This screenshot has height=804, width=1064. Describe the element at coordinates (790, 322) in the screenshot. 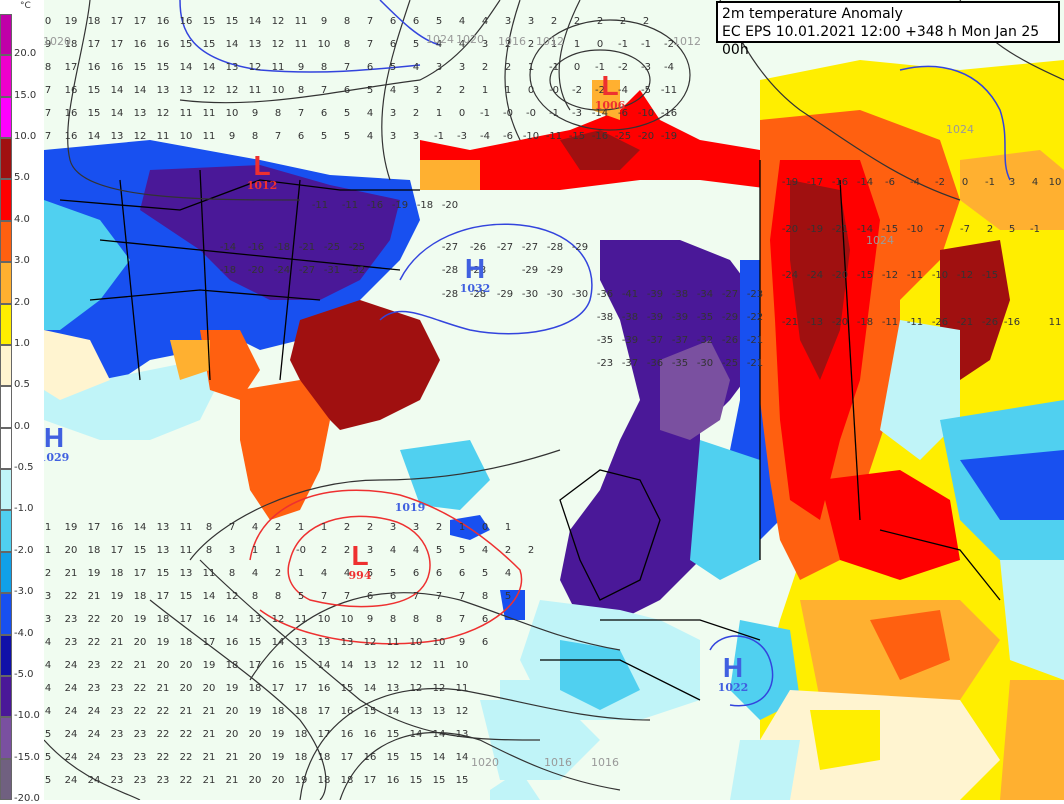

I see `grid-value: -21` at that location.